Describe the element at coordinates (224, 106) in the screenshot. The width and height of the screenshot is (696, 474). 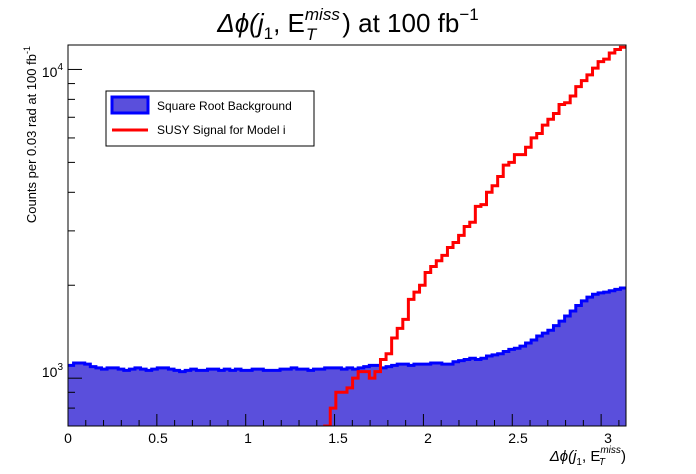
I see `legend-label-background: Square Root Background` at that location.